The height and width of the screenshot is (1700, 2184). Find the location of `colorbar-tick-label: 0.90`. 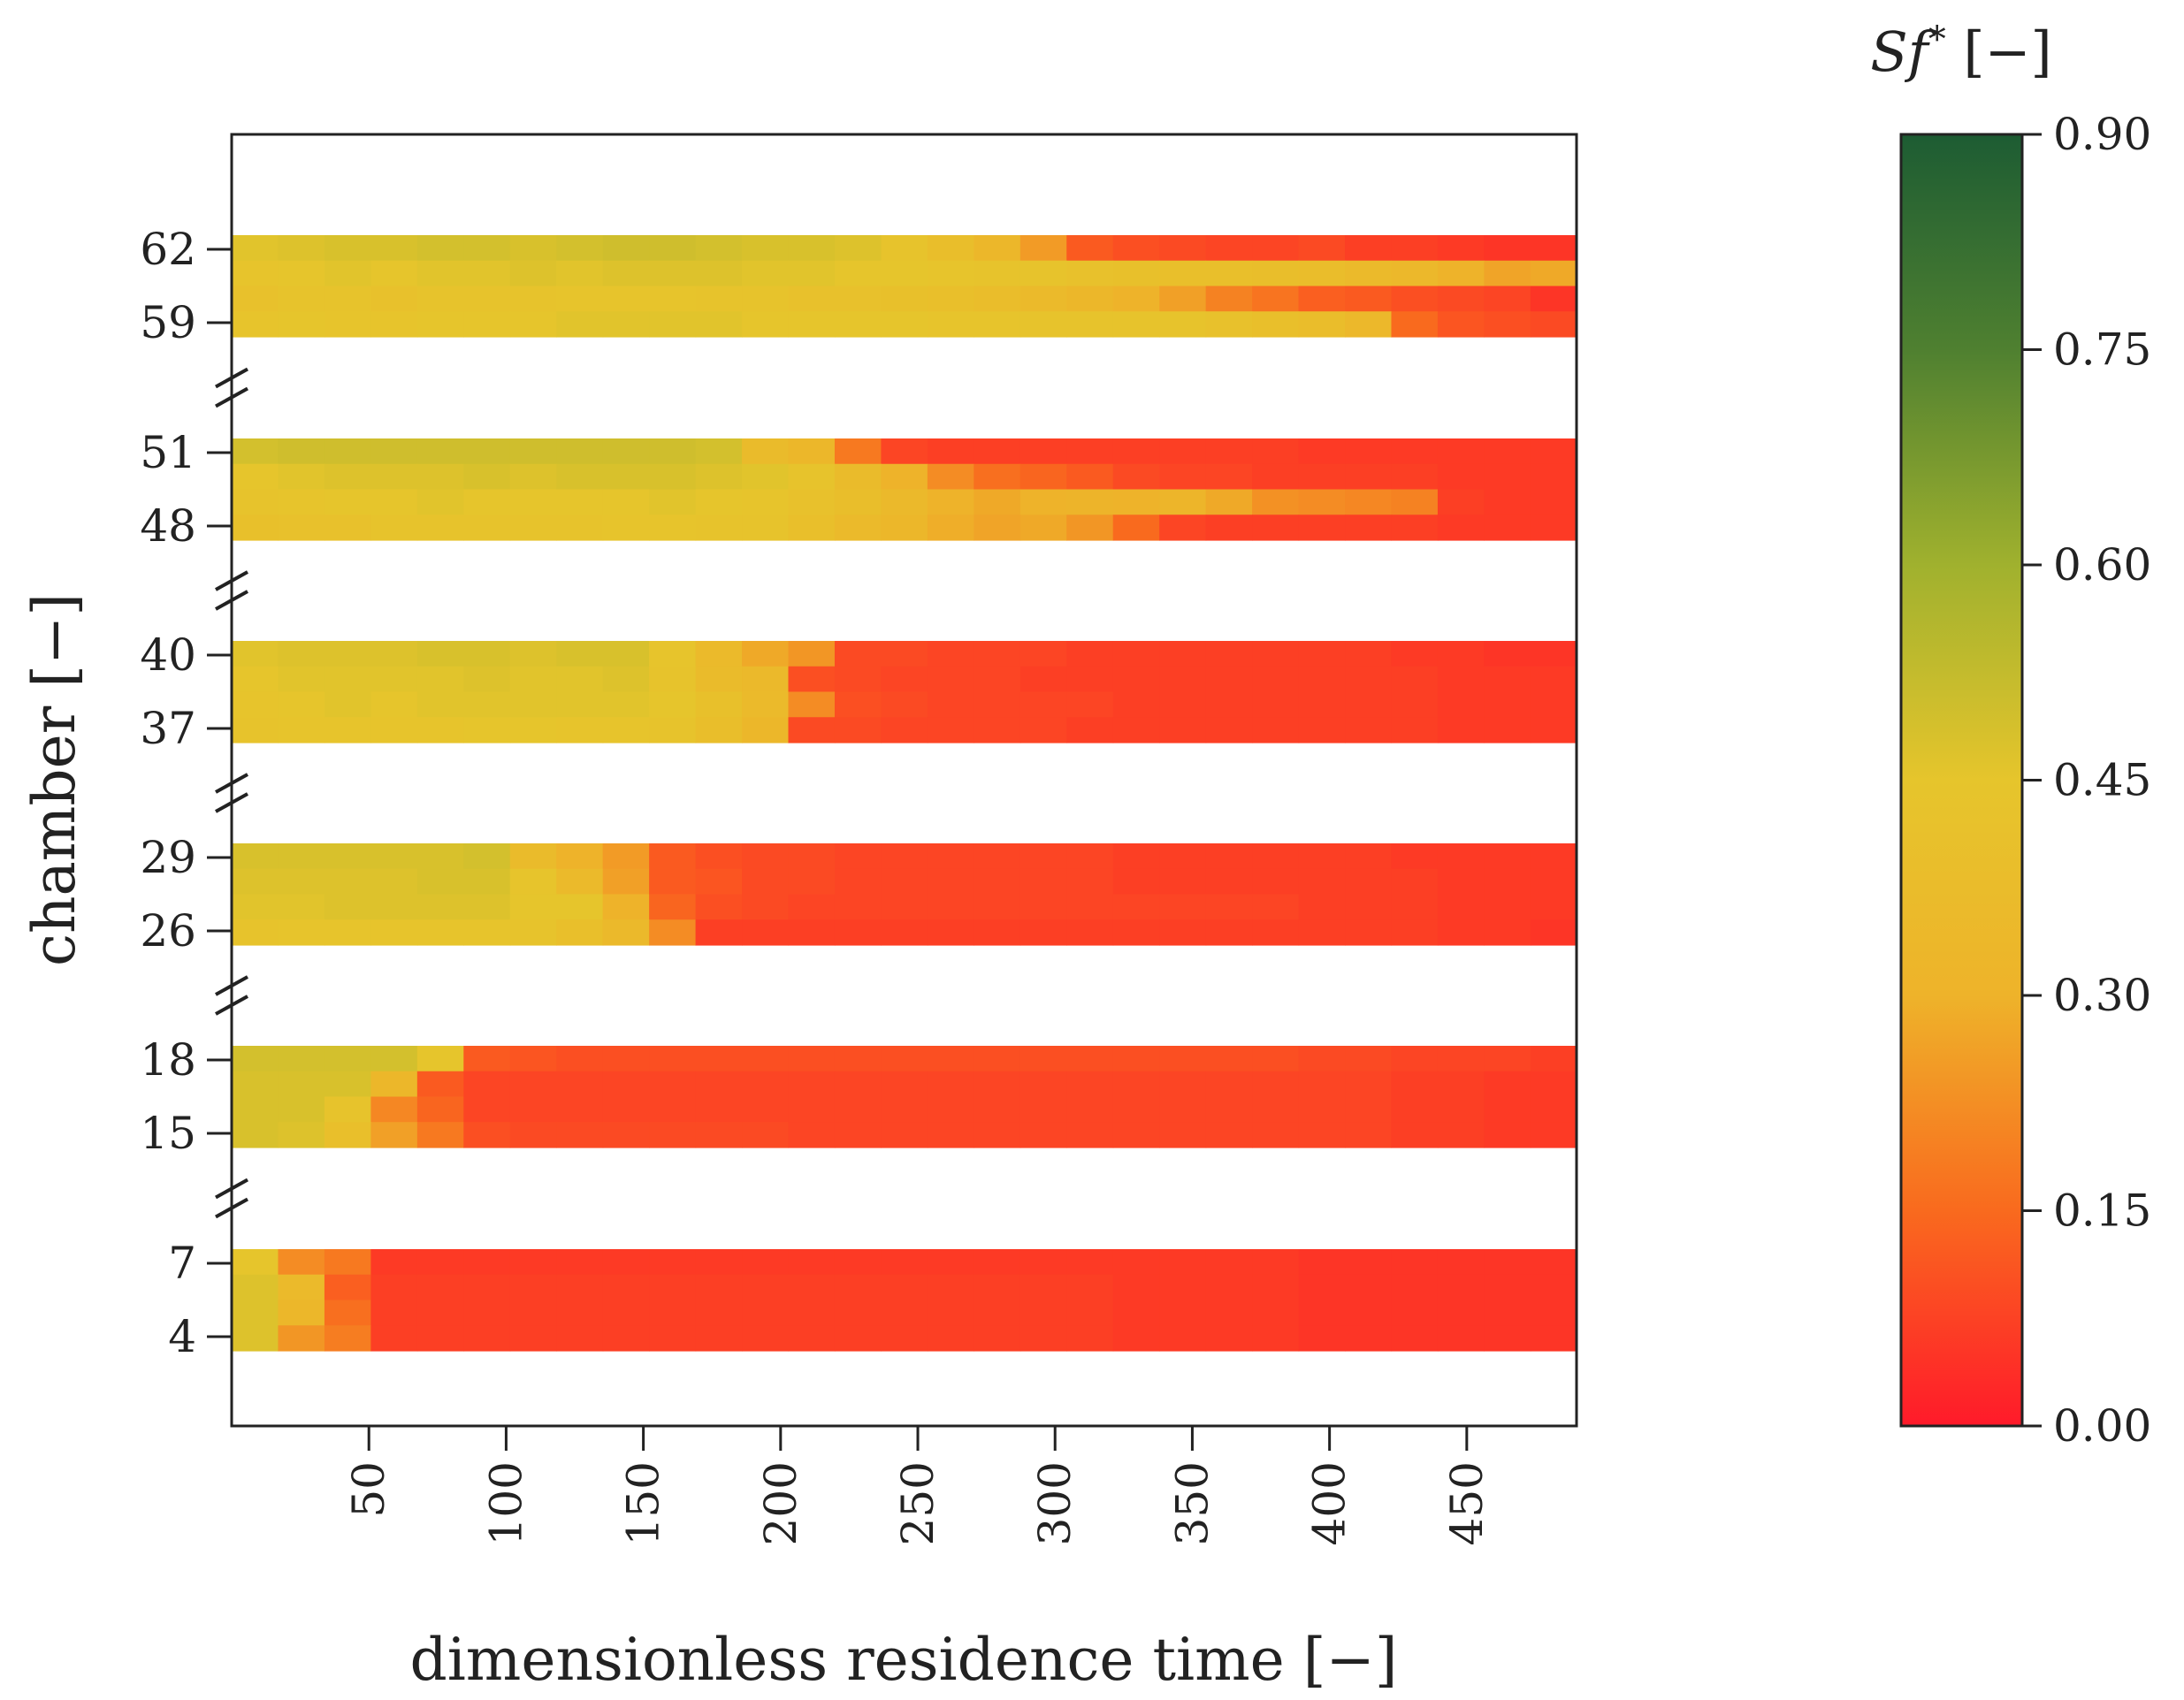

colorbar-tick-label: 0.90 is located at coordinates (2102, 134).